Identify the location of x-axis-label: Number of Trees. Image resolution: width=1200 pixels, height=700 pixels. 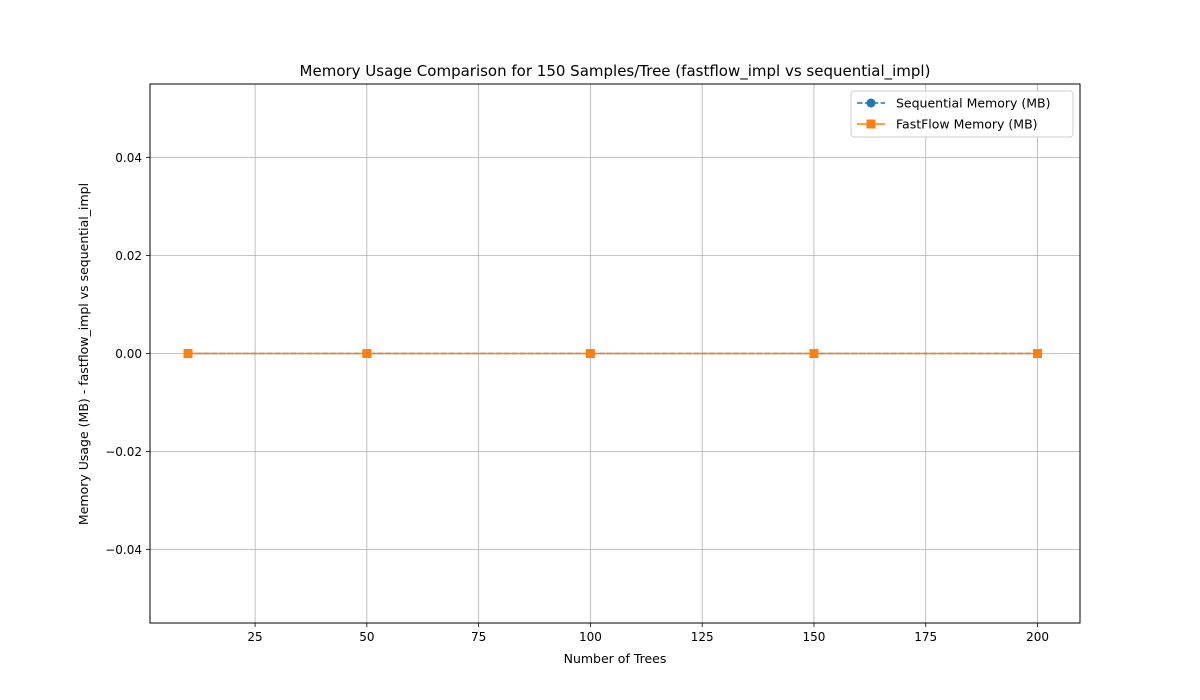
(615, 658).